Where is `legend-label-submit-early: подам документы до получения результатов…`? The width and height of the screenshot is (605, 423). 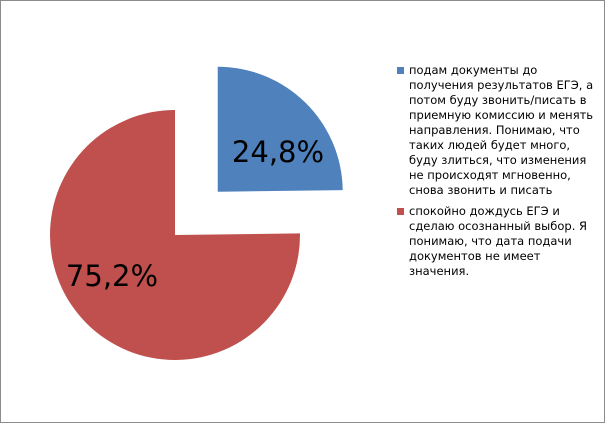 legend-label-submit-early: подам документы до получения результатов… is located at coordinates (501, 130).